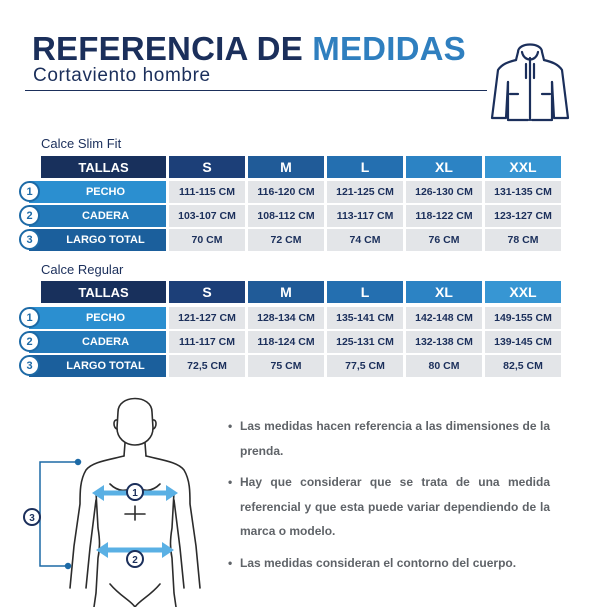  I want to click on length-bracket, so click(60, 514).